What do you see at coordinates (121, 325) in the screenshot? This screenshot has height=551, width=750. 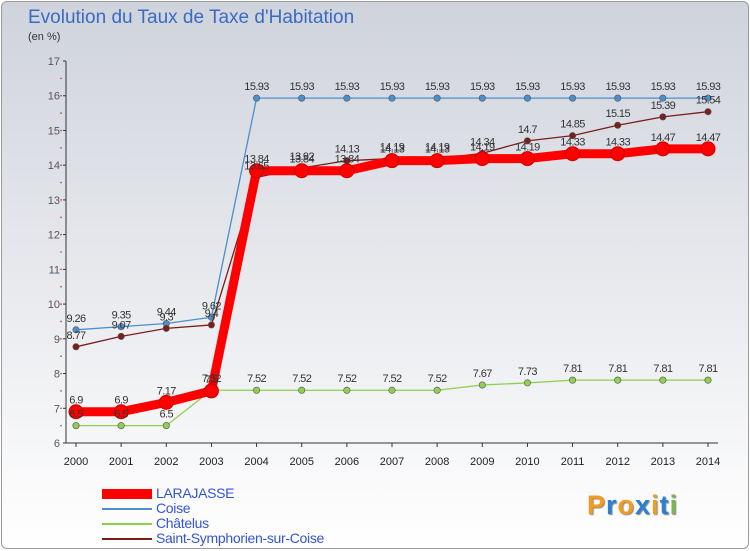 I see `data-label: 9.07` at bounding box center [121, 325].